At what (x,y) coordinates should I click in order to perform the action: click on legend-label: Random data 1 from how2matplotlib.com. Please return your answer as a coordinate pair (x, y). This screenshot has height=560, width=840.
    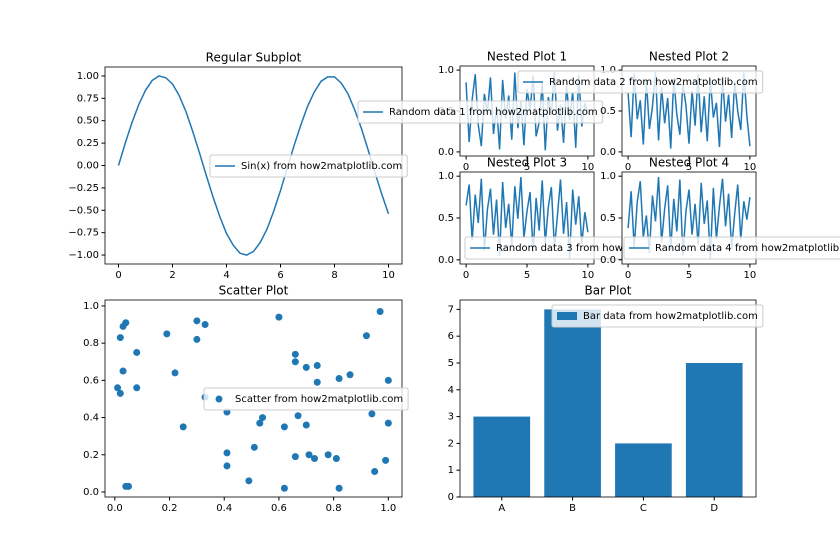
    Looking at the image, I should click on (493, 112).